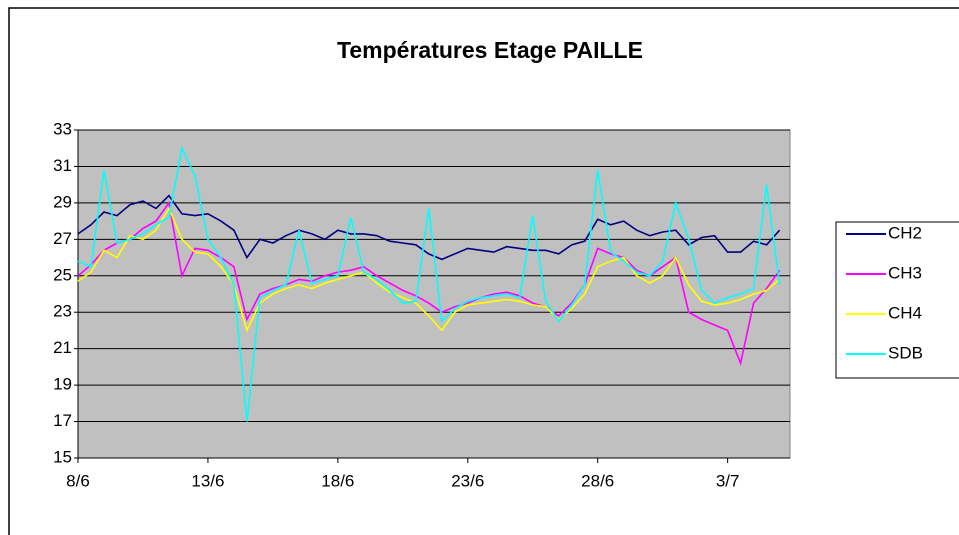  I want to click on y-tick-label: 25, so click(62, 274).